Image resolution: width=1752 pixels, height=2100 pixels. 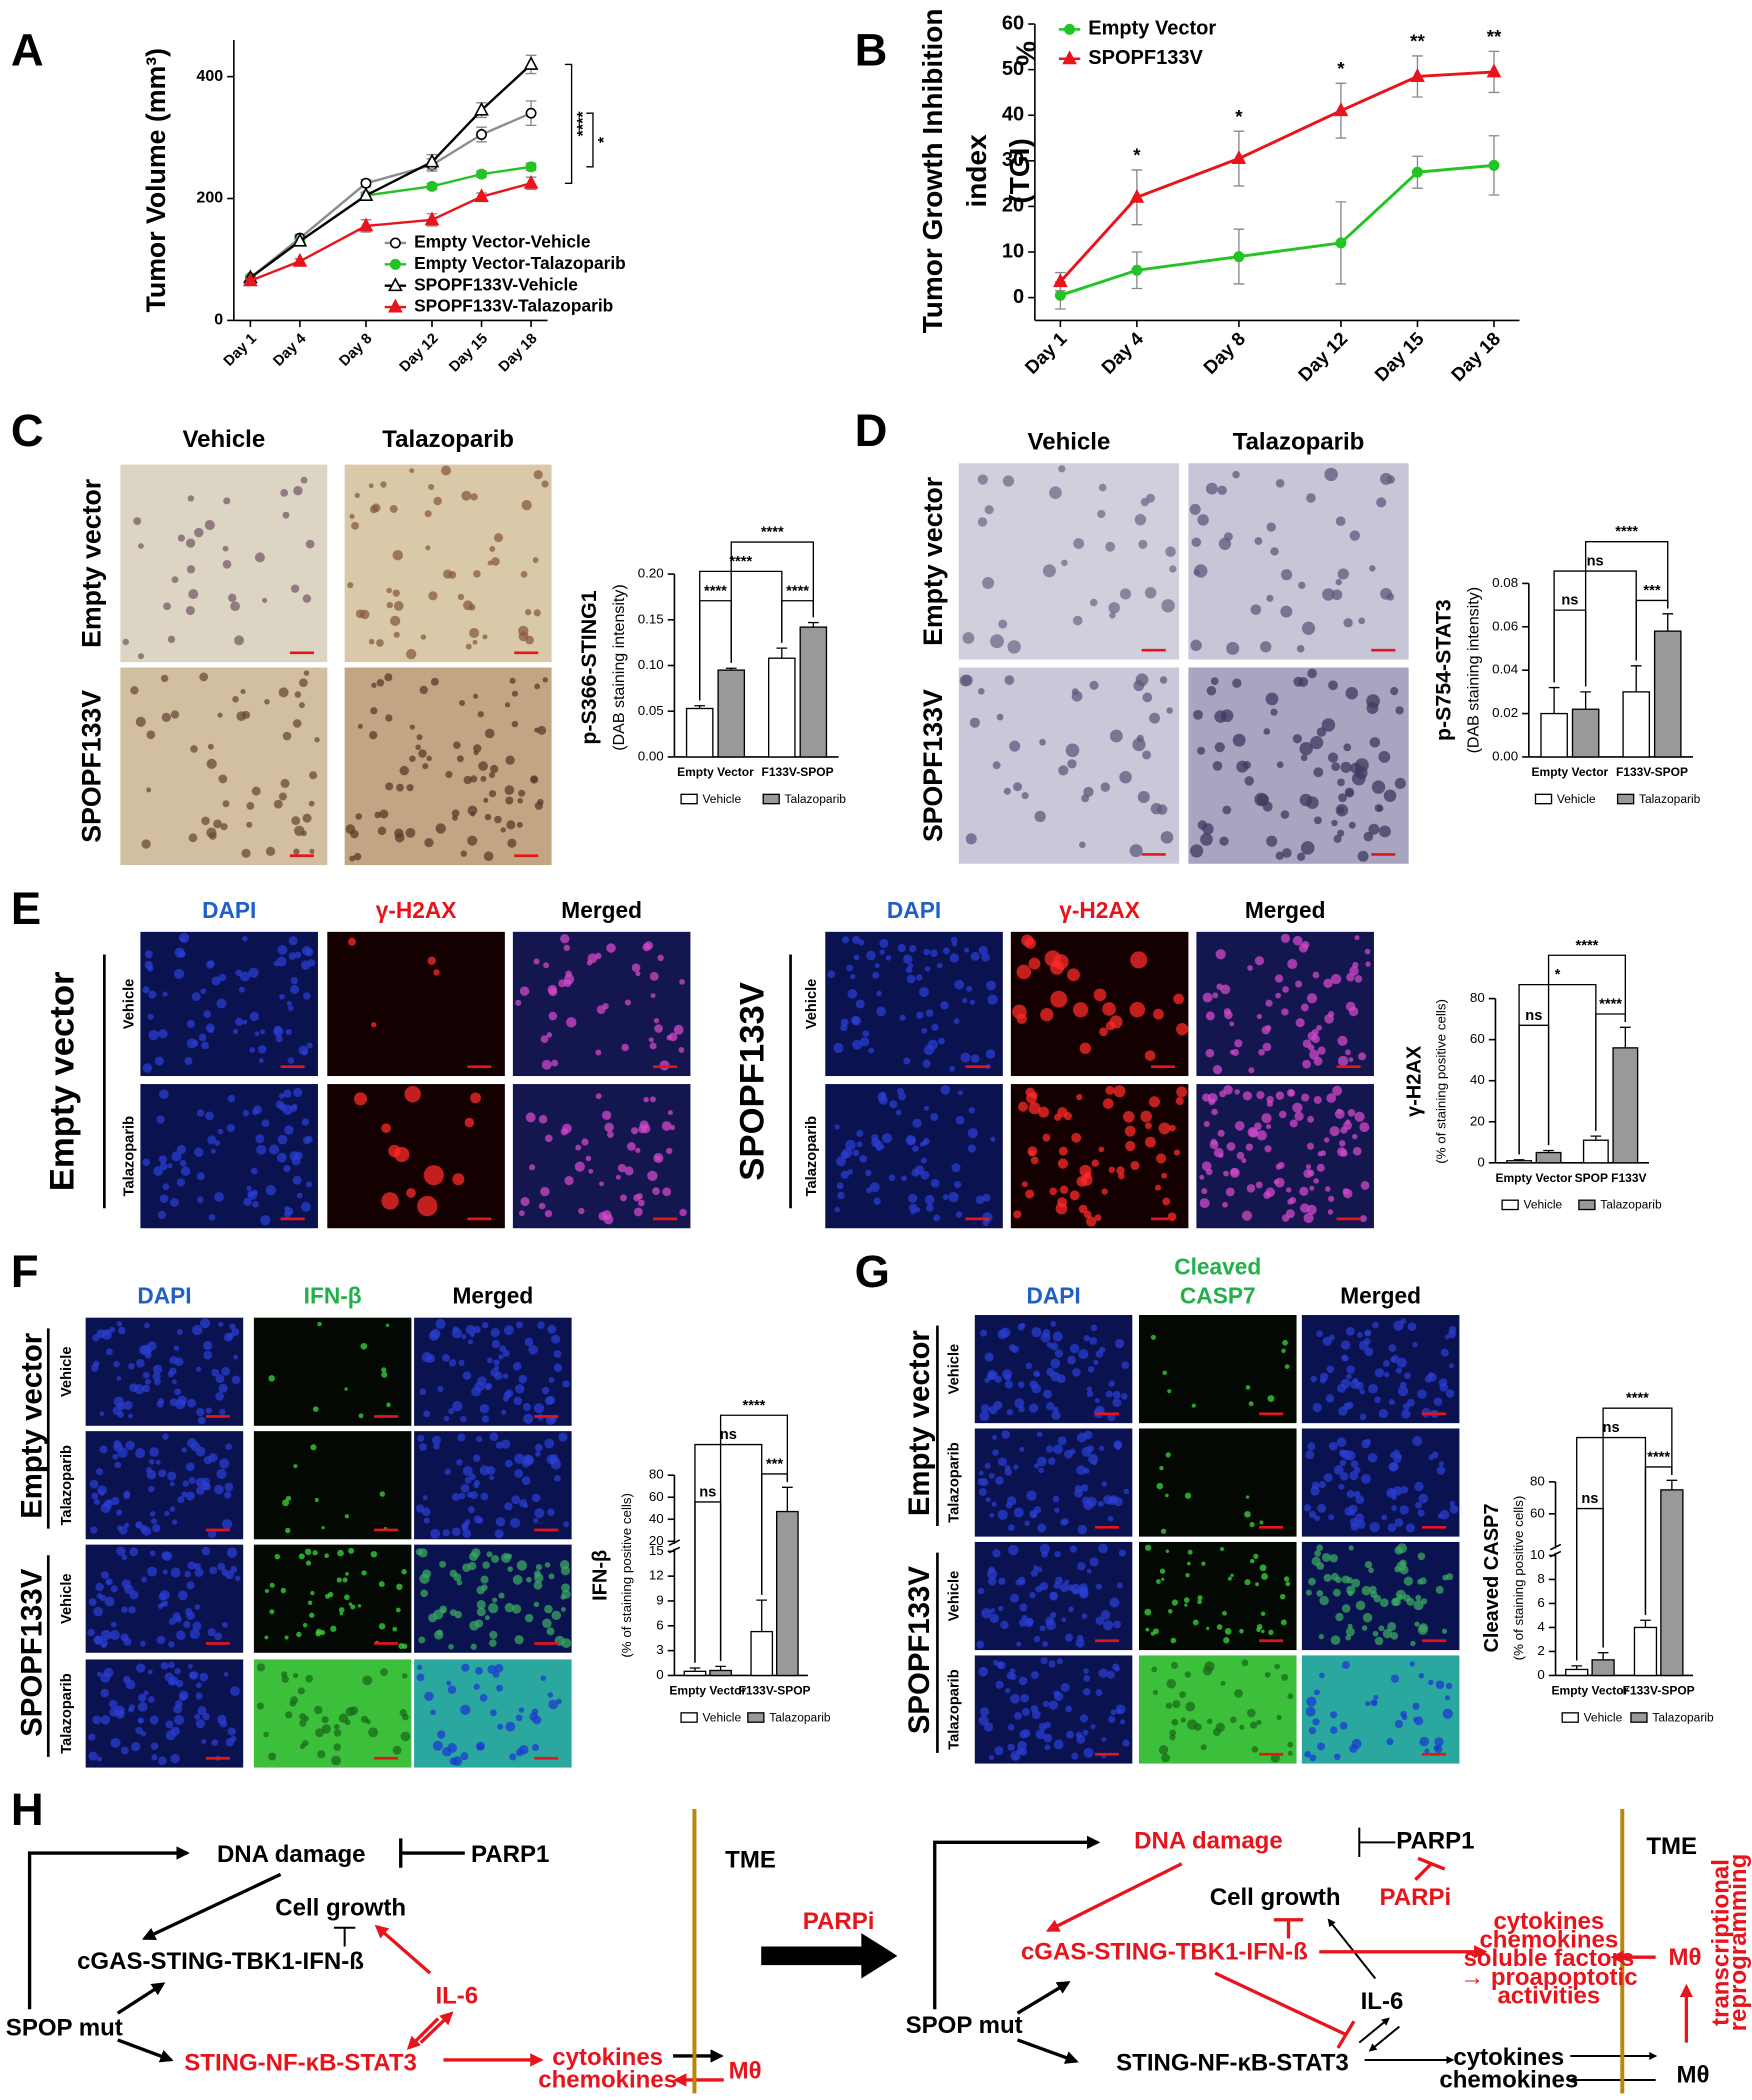 What do you see at coordinates (919, 1650) in the screenshot?
I see `group-label: SPOPF133V` at bounding box center [919, 1650].